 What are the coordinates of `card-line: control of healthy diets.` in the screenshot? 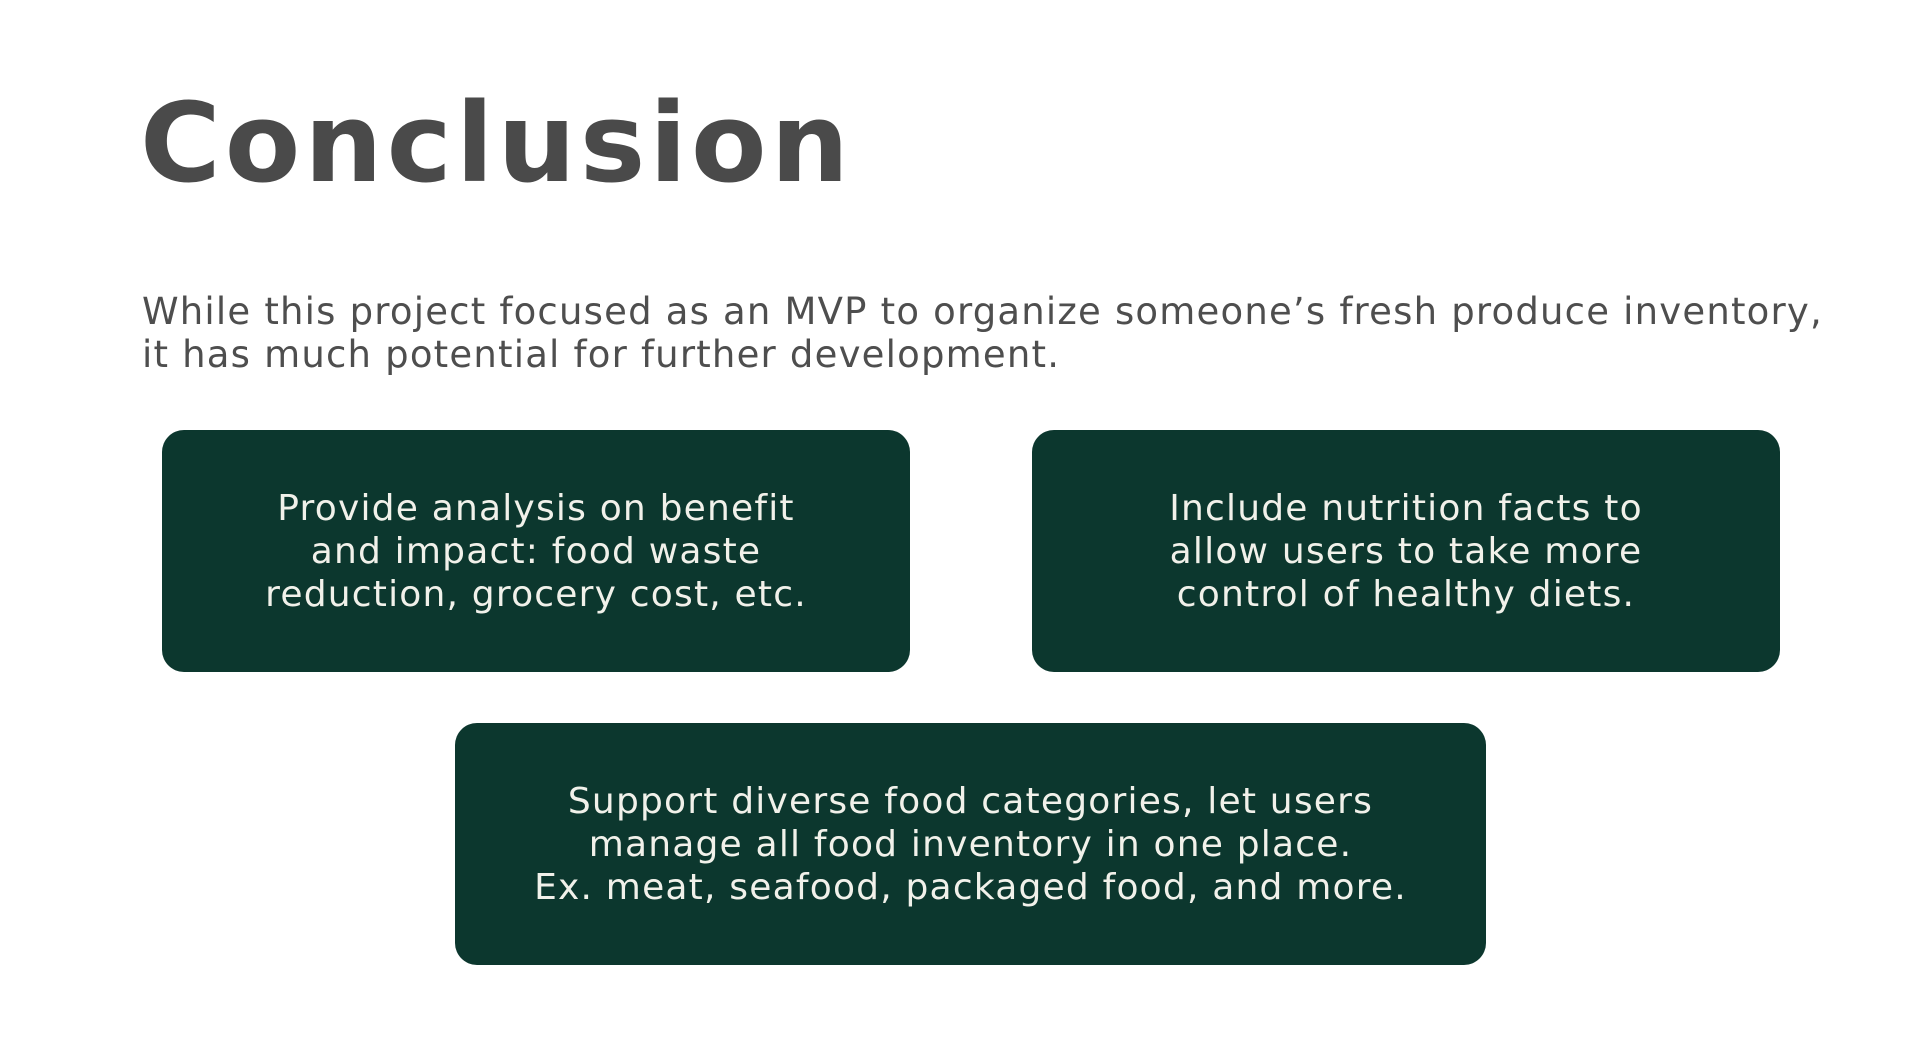 It's located at (1406, 594).